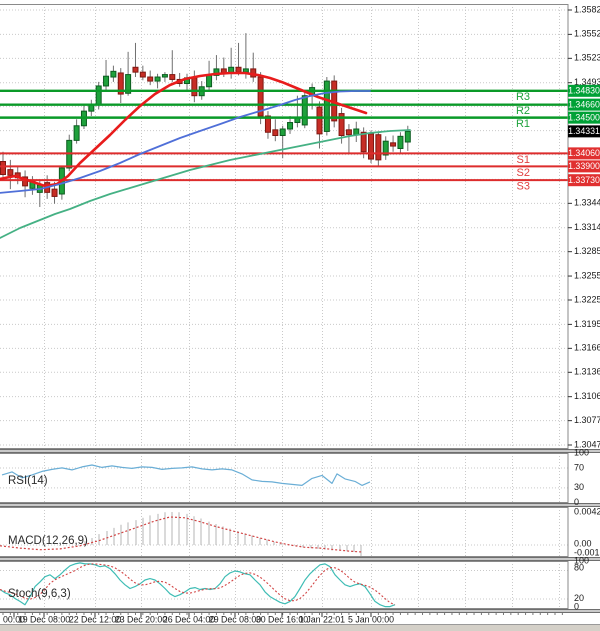 Image resolution: width=600 pixels, height=631 pixels. What do you see at coordinates (587, 275) in the screenshot?
I see `price-tick-label: 1.32550` at bounding box center [587, 275].